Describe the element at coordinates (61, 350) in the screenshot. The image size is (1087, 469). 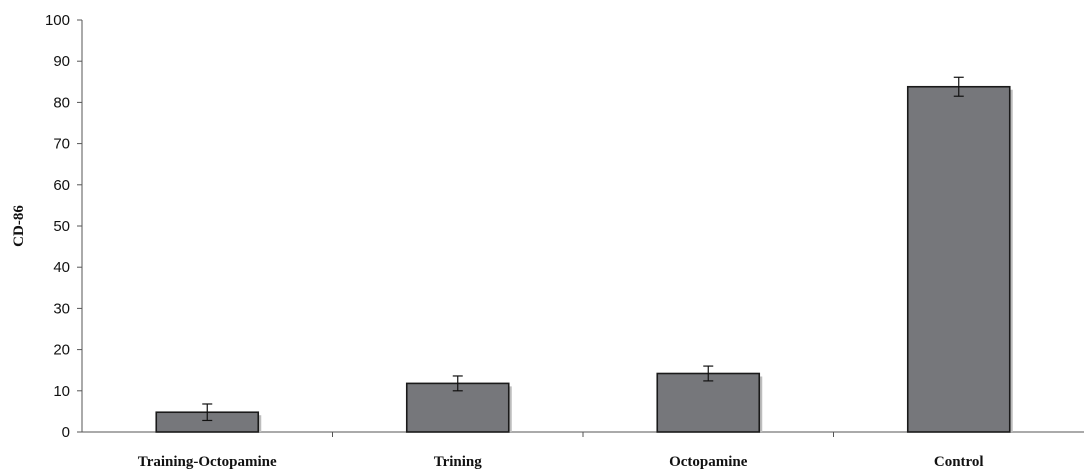
I see `y-tick-label: 20` at that location.